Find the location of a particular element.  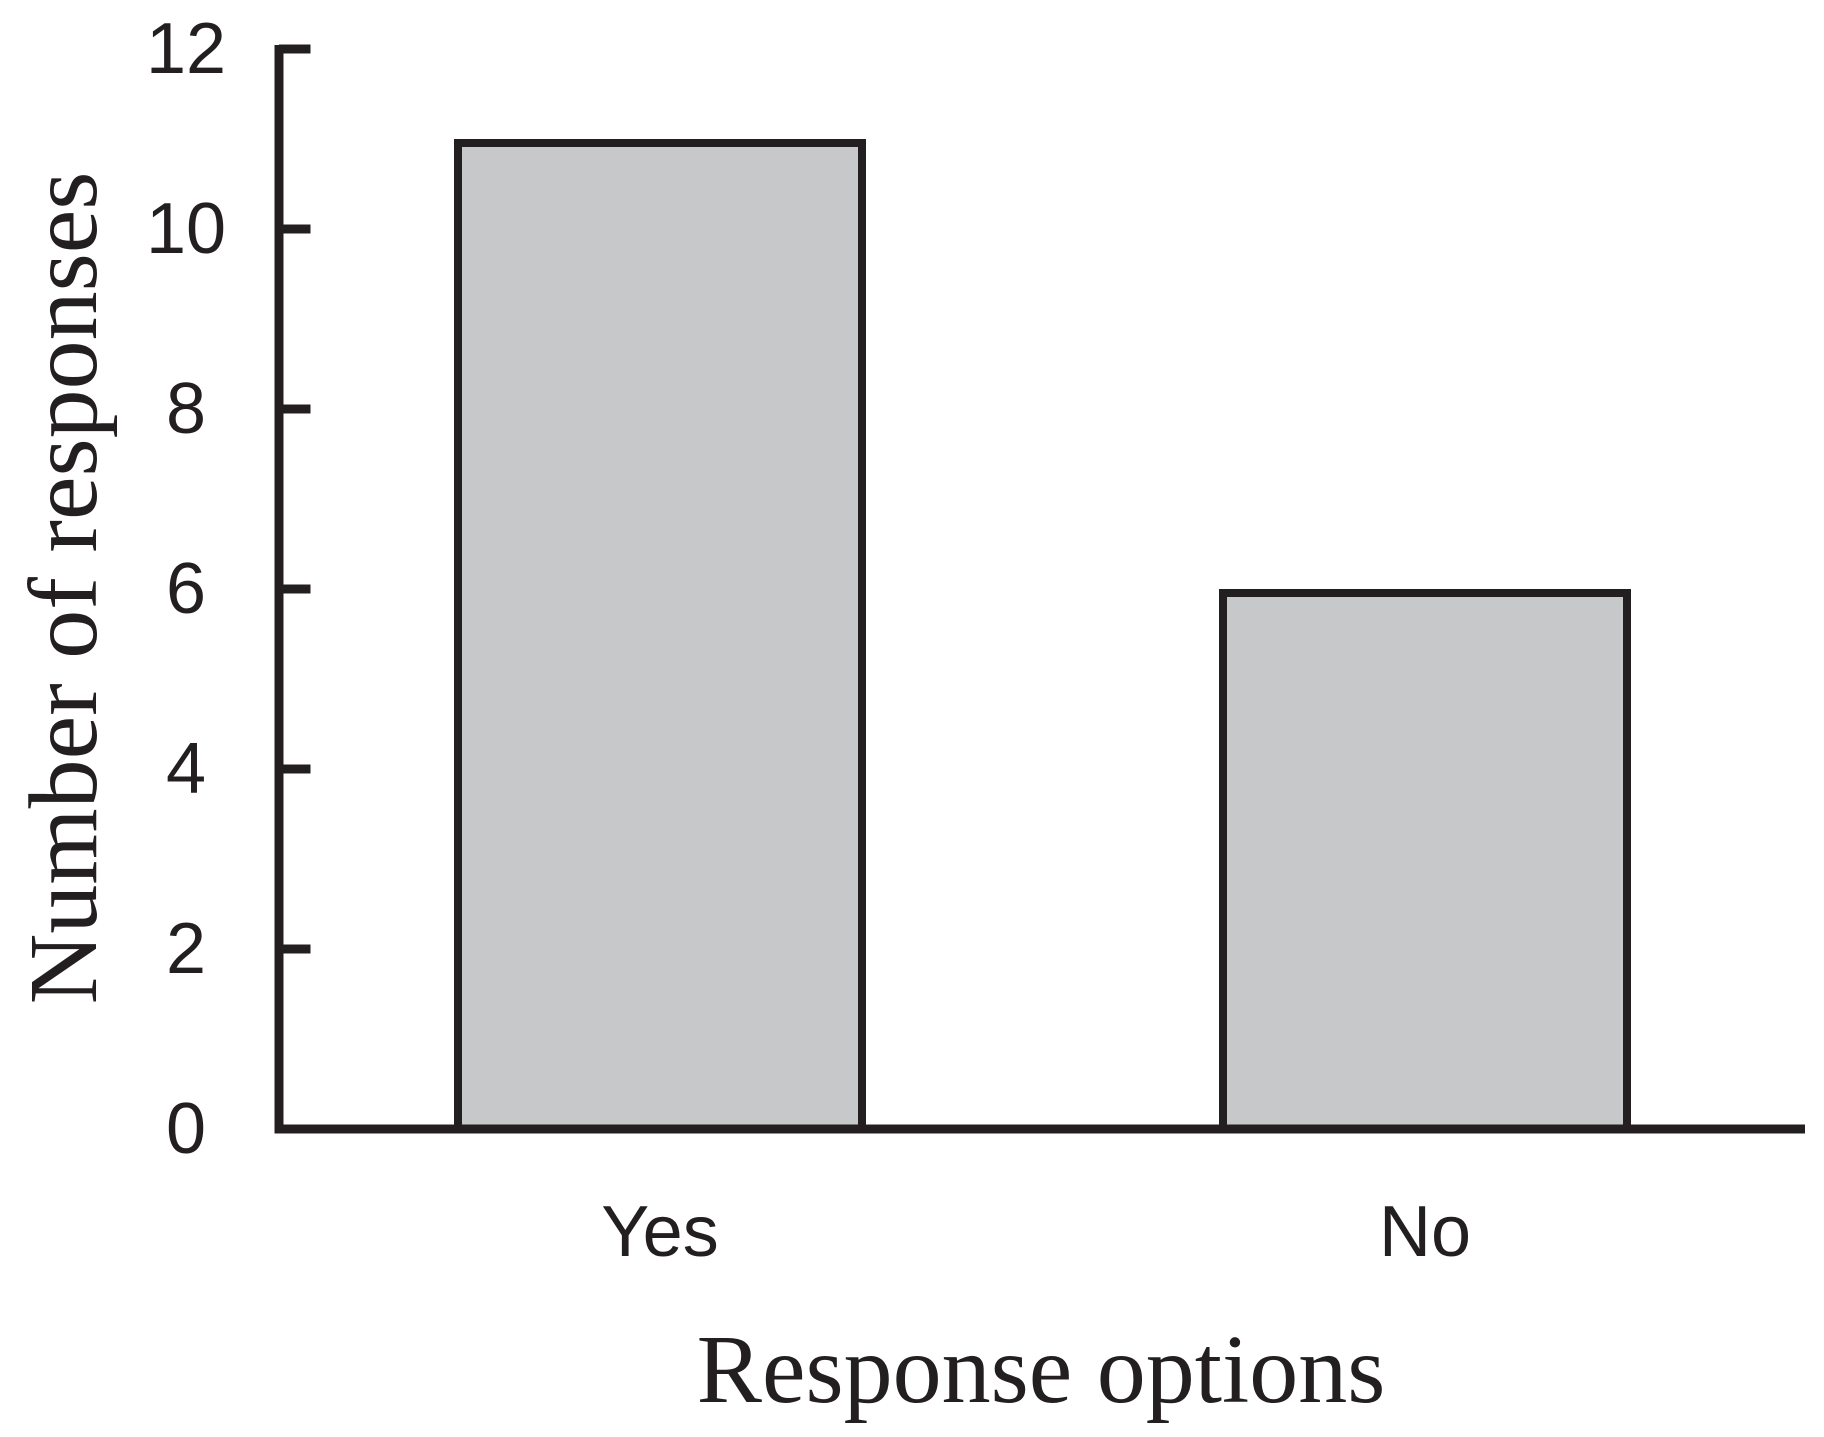

y-tick-label-0: 0 is located at coordinates (186, 1129).